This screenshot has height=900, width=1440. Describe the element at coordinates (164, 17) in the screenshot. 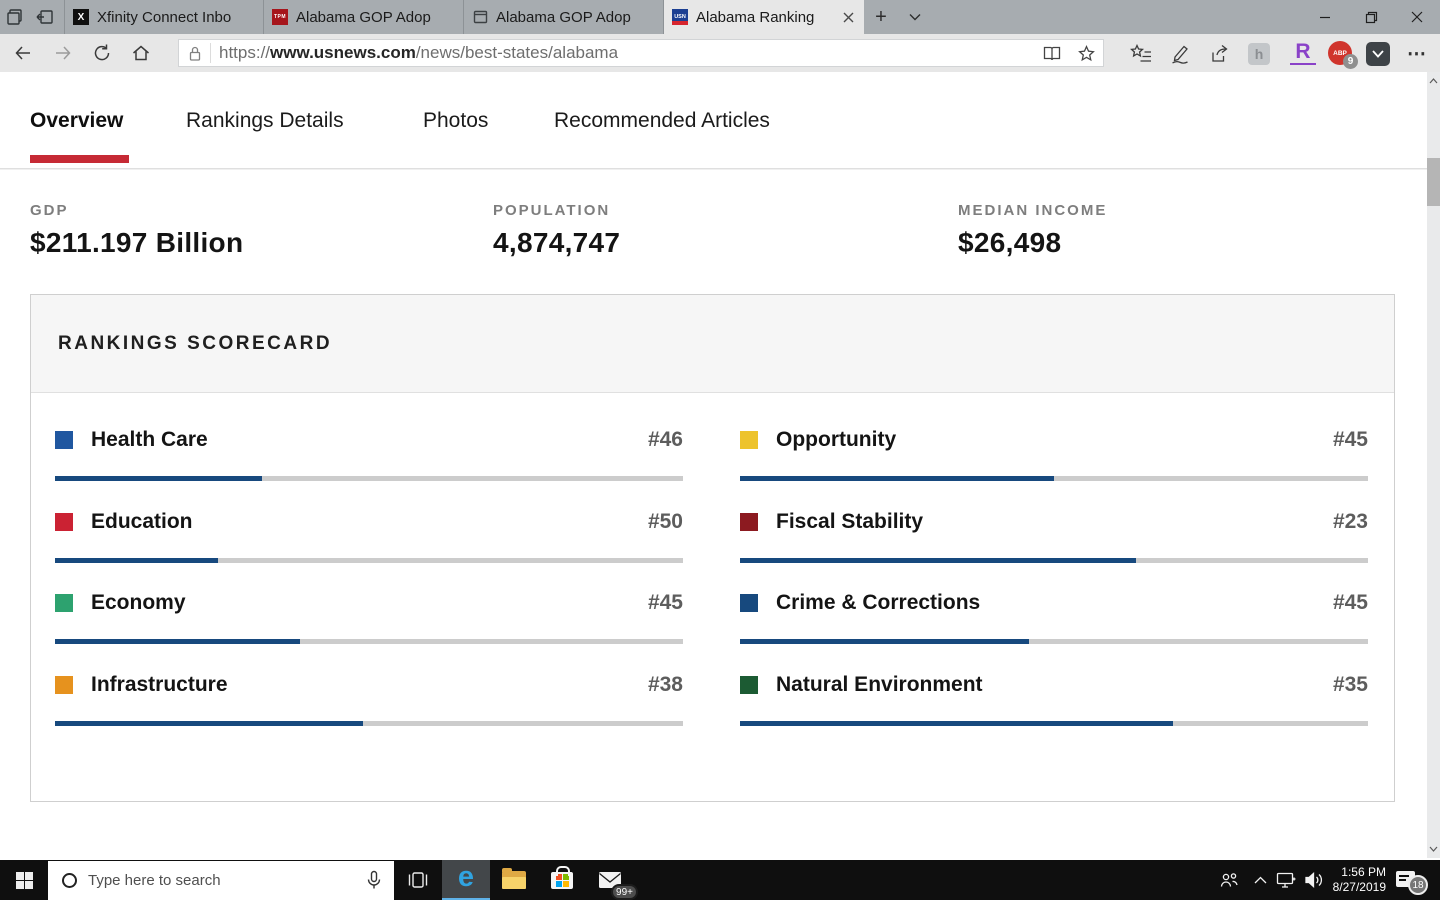

I see `browser-tab-xfinity: X Xfinity Connect Inbo` at that location.